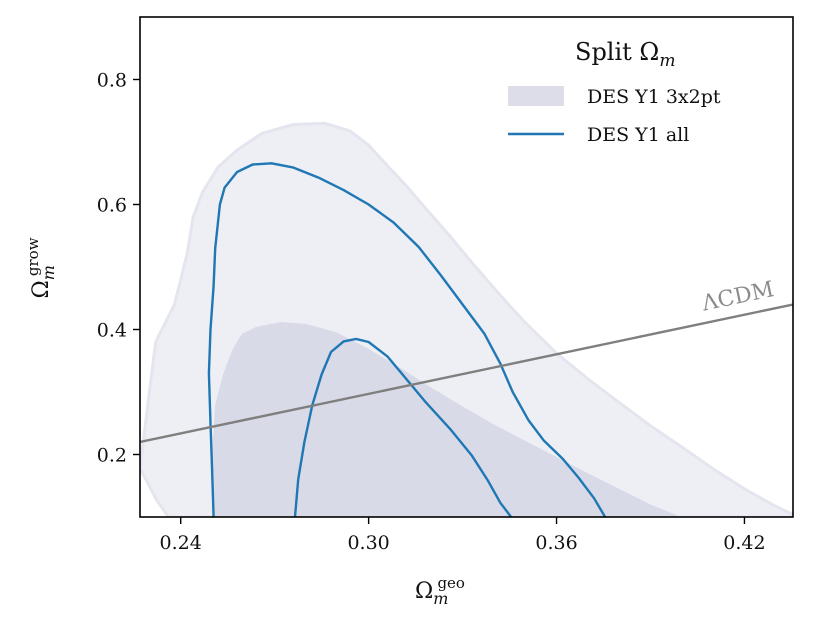  I want to click on legend-item-3x2pt: DES Y1 3x2pt, so click(614, 97).